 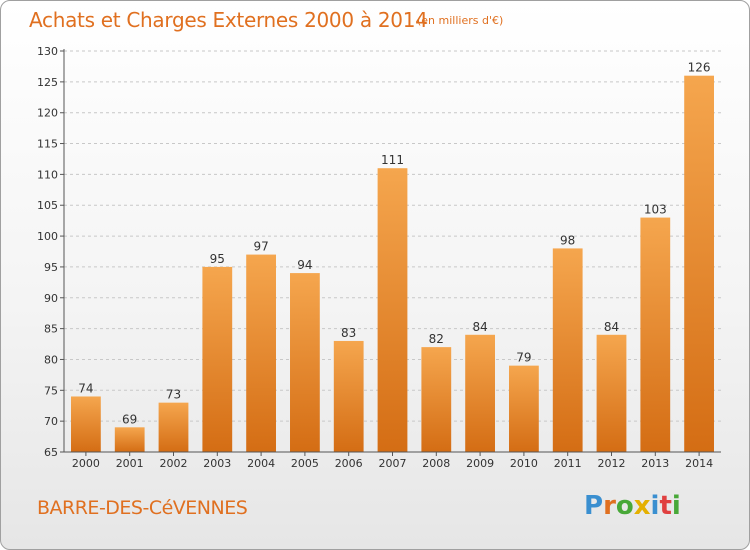 I want to click on x-tick-label-2014: 2014, so click(x=699, y=463).